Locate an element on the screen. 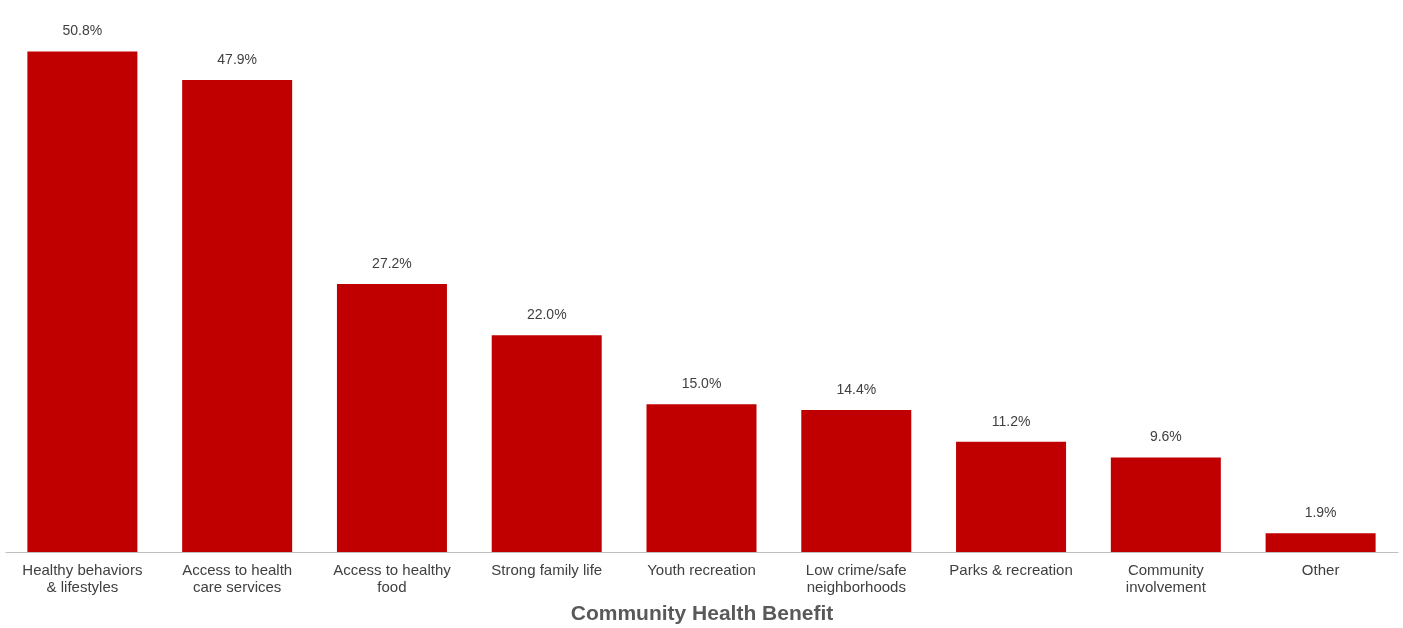 The image size is (1403, 628). data-label: 9.6% is located at coordinates (1165, 436).